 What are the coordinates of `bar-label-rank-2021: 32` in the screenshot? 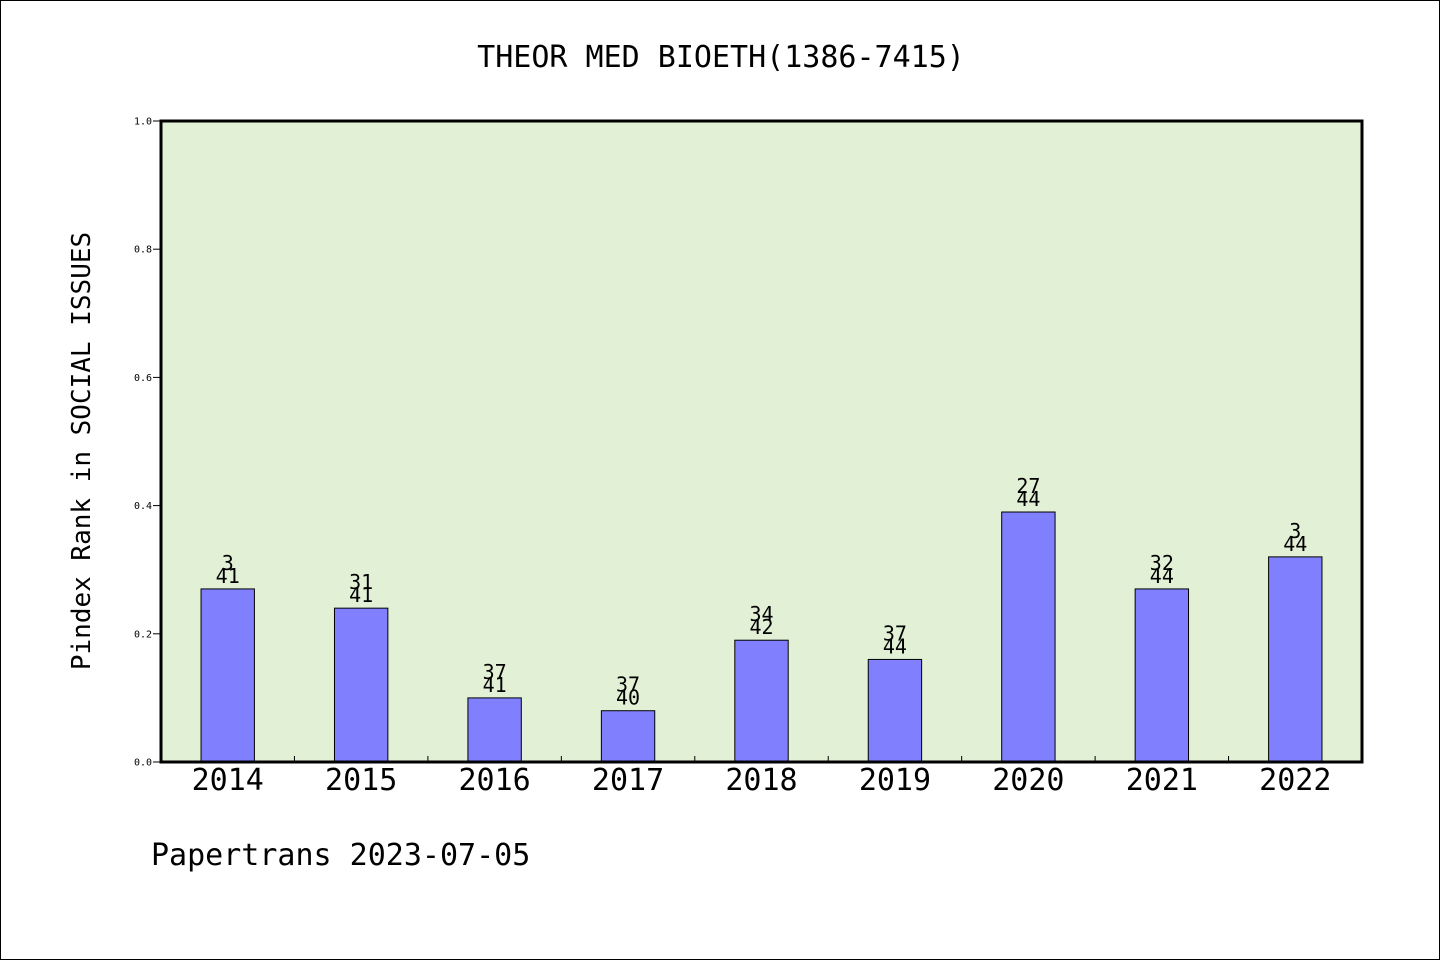 It's located at (1162, 563).